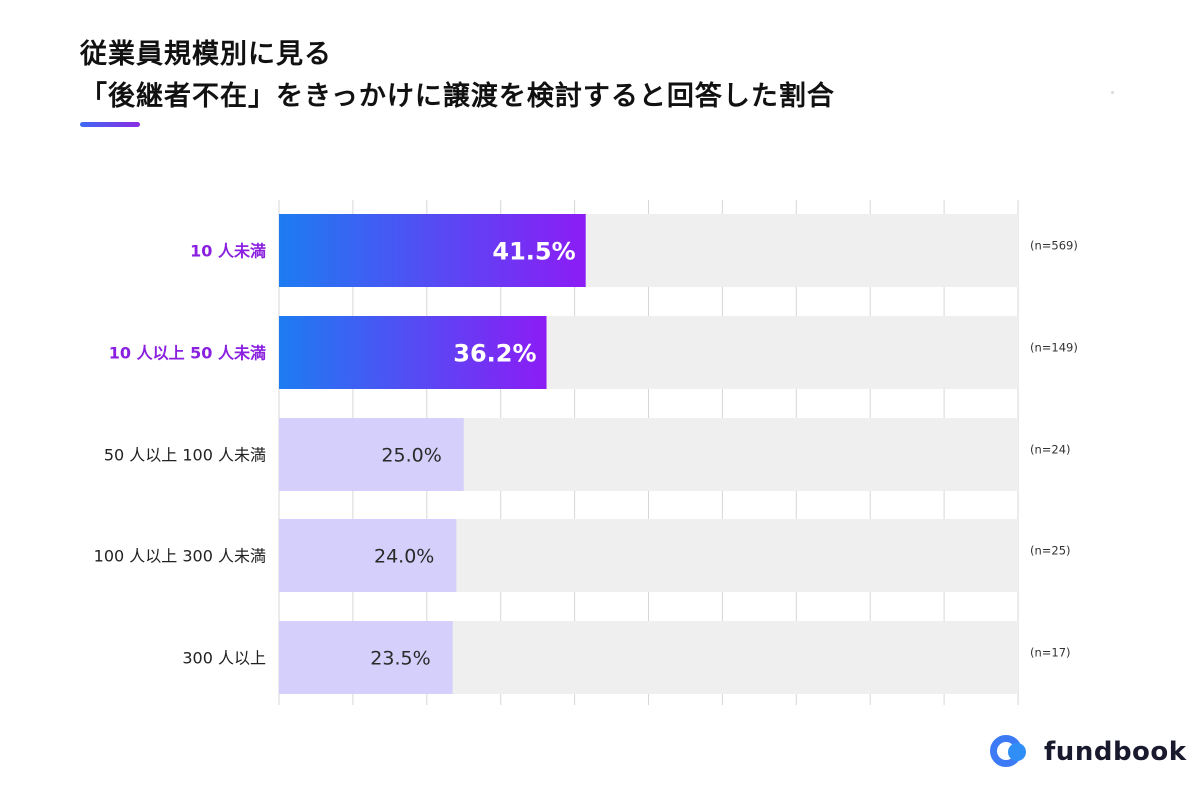 The image size is (1200, 800). What do you see at coordinates (457, 96) in the screenshot?
I see `chart-title-line-2: 「後継者不在」をきっかけに譲渡を検討すると回答した割合` at bounding box center [457, 96].